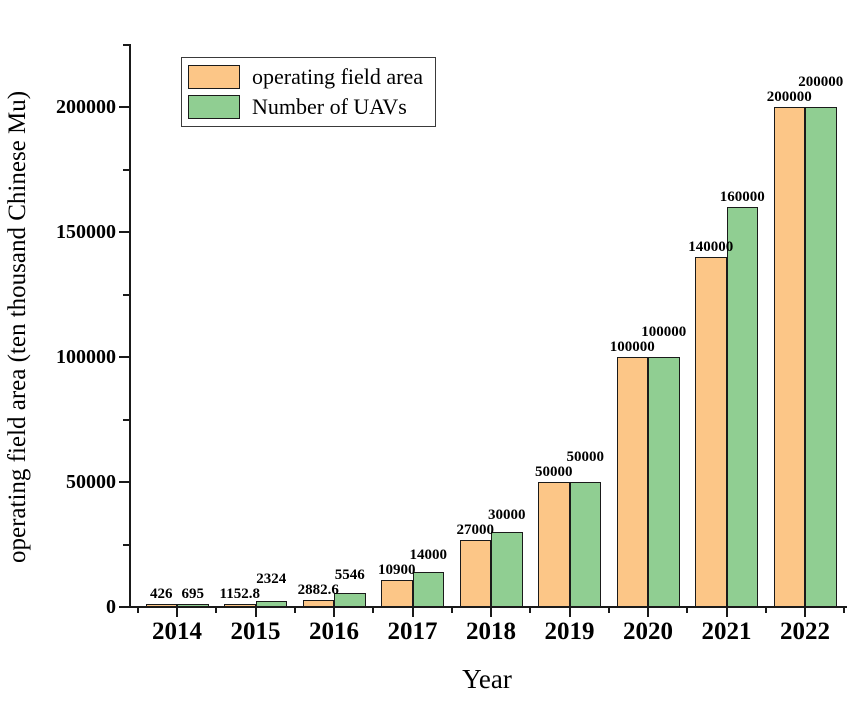  What do you see at coordinates (789, 357) in the screenshot?
I see `bar-operating-field-area-2022` at bounding box center [789, 357].